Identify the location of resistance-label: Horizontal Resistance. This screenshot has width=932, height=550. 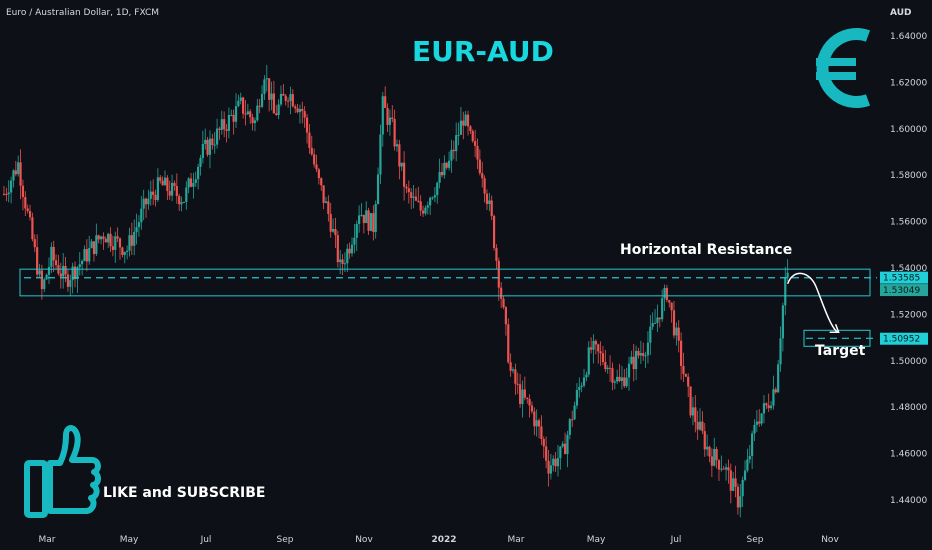
(706, 250).